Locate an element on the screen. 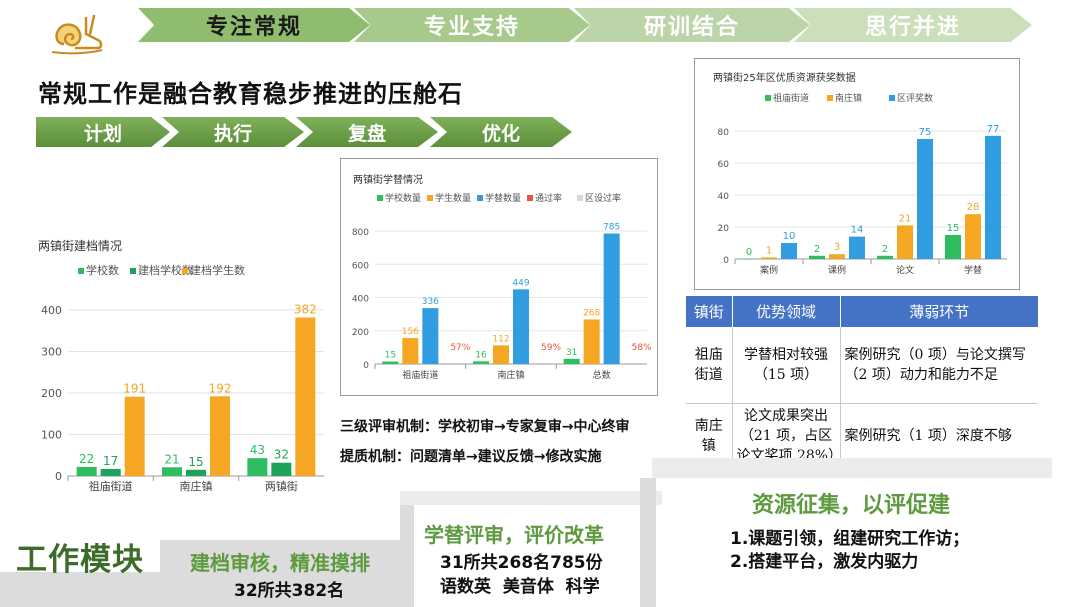 The width and height of the screenshot is (1080, 607). data-label: 32 is located at coordinates (281, 455).